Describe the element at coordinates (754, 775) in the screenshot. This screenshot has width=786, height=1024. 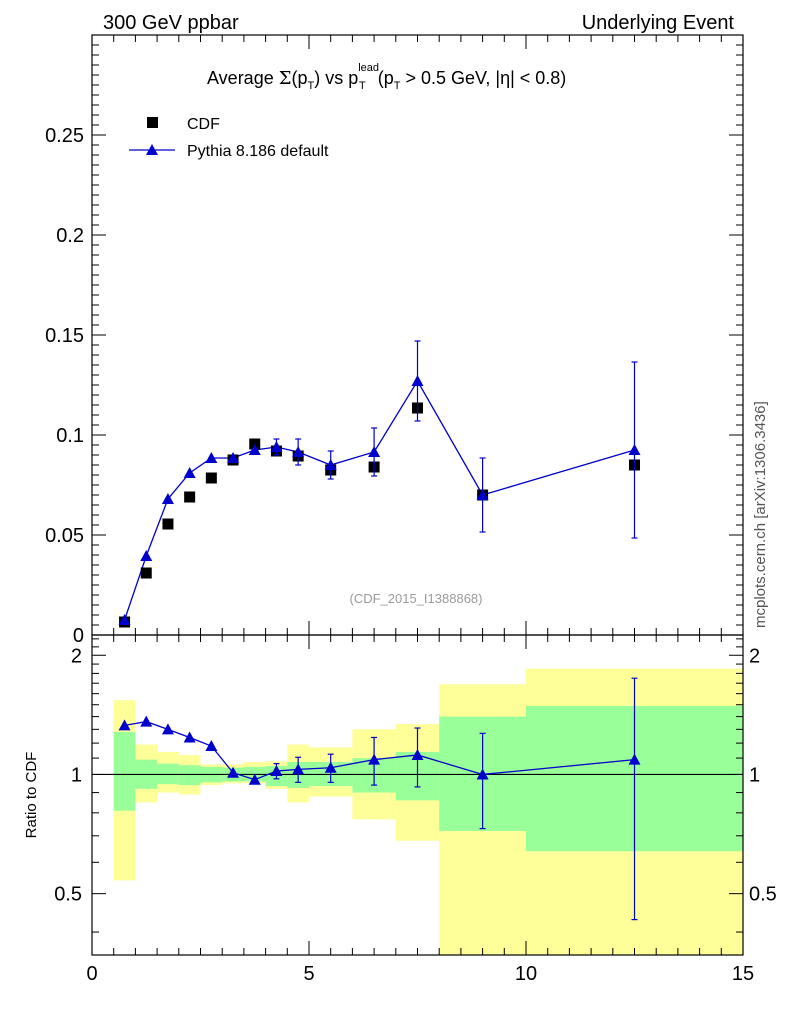
I see `ratio-ytick-label-right: 1` at that location.